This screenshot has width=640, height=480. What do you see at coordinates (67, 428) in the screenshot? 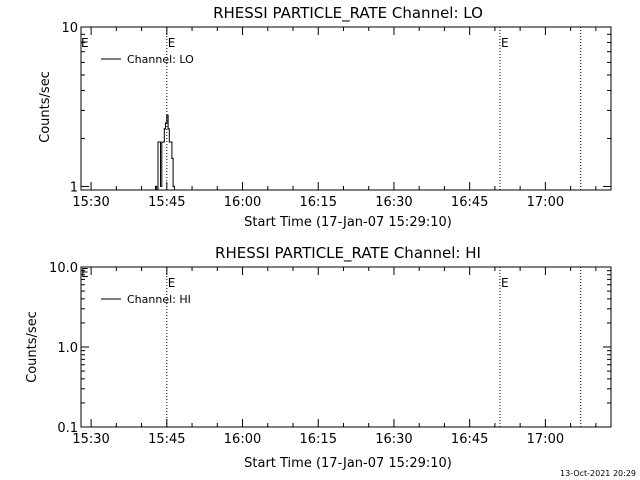
I see `y-tick-label: 0.1` at bounding box center [67, 428].